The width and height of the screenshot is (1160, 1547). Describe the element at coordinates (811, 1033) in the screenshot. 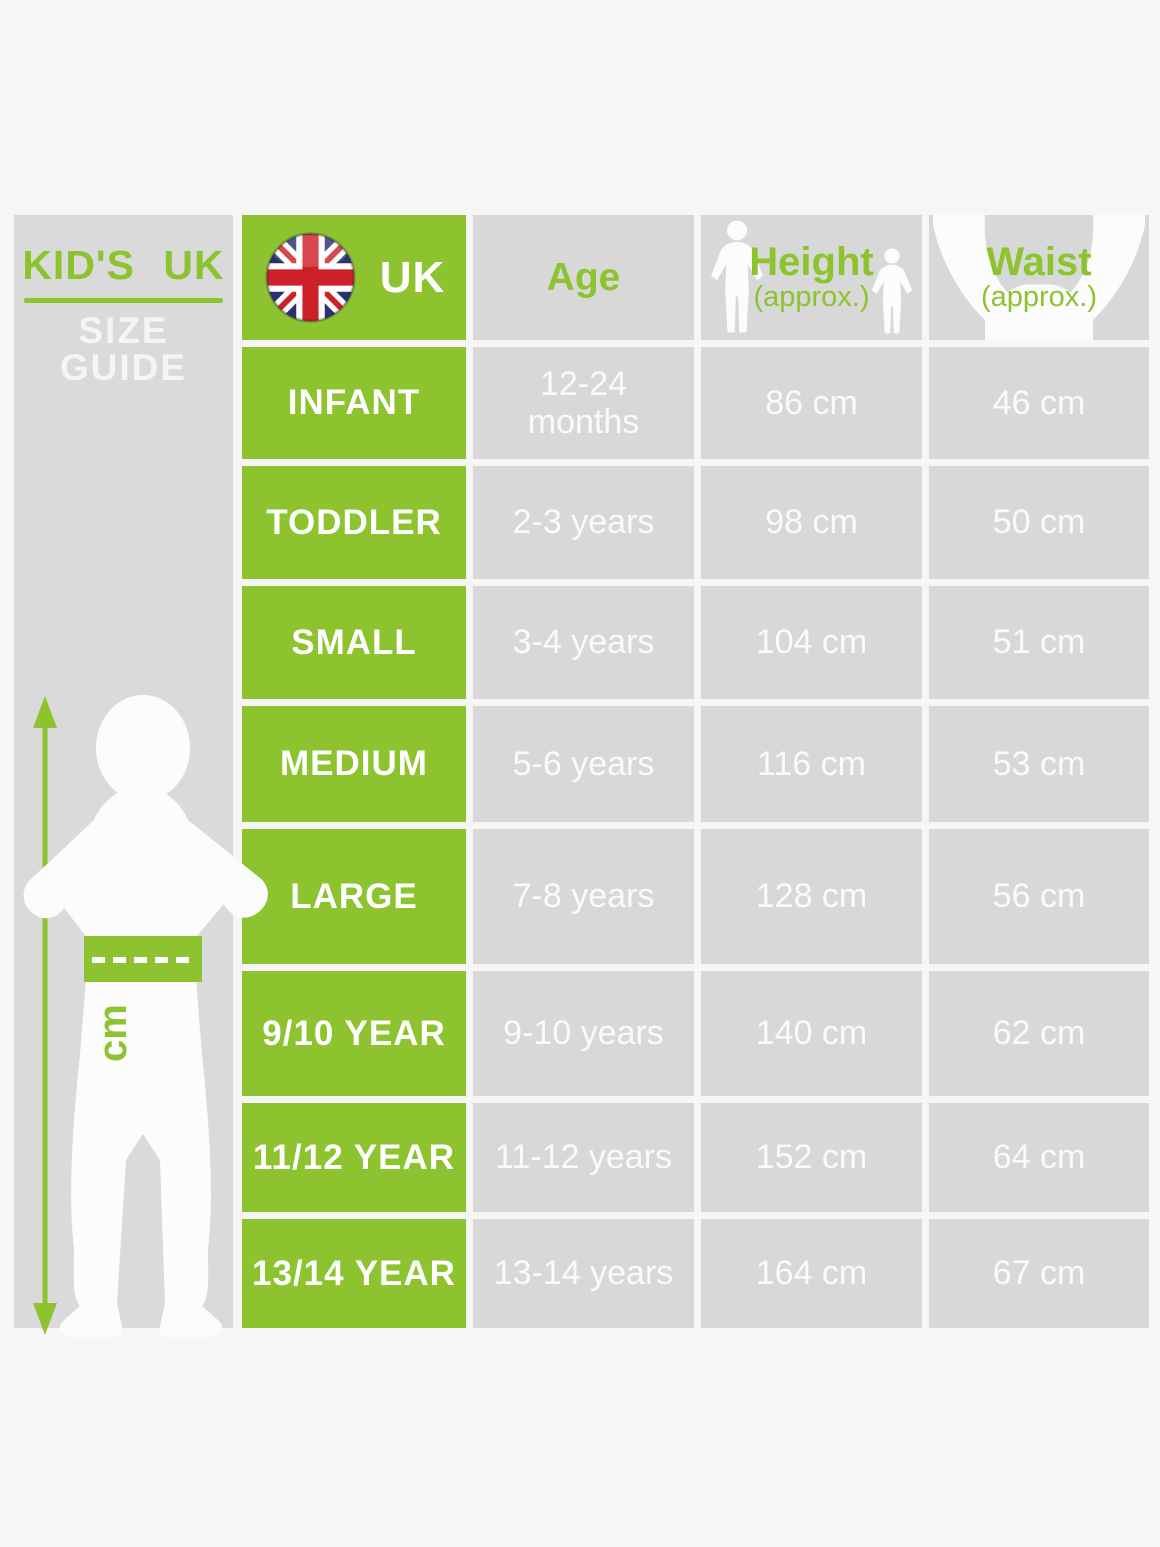

I see `height-cell: 140 cm` at that location.